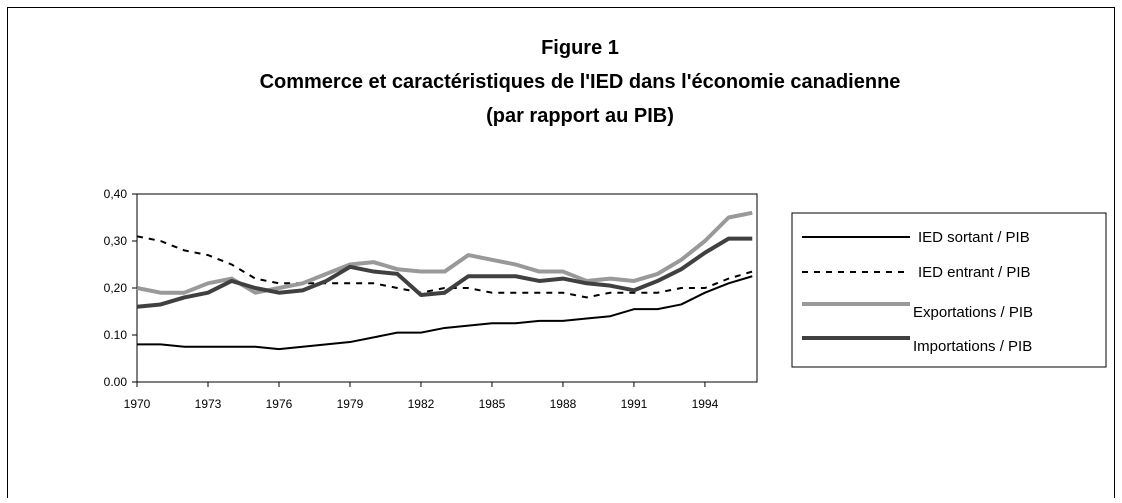 The image size is (1122, 503). I want to click on x-tick-label: 1994, so click(705, 404).